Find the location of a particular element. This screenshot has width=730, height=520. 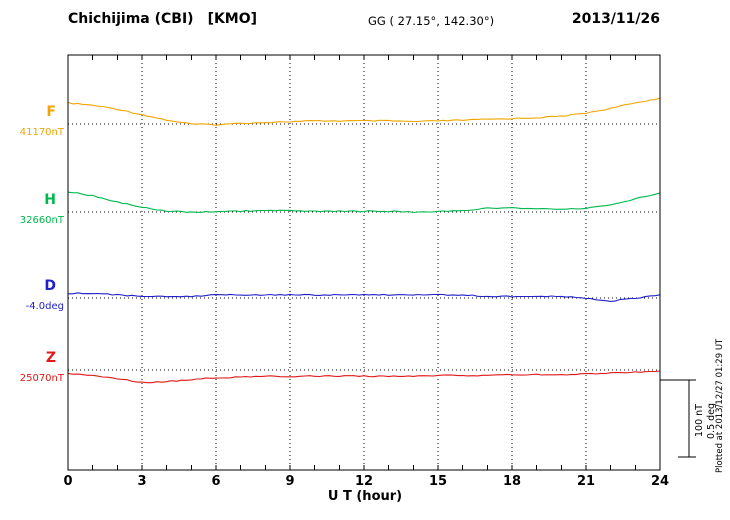

tick-label-0: 0 is located at coordinates (67, 481).